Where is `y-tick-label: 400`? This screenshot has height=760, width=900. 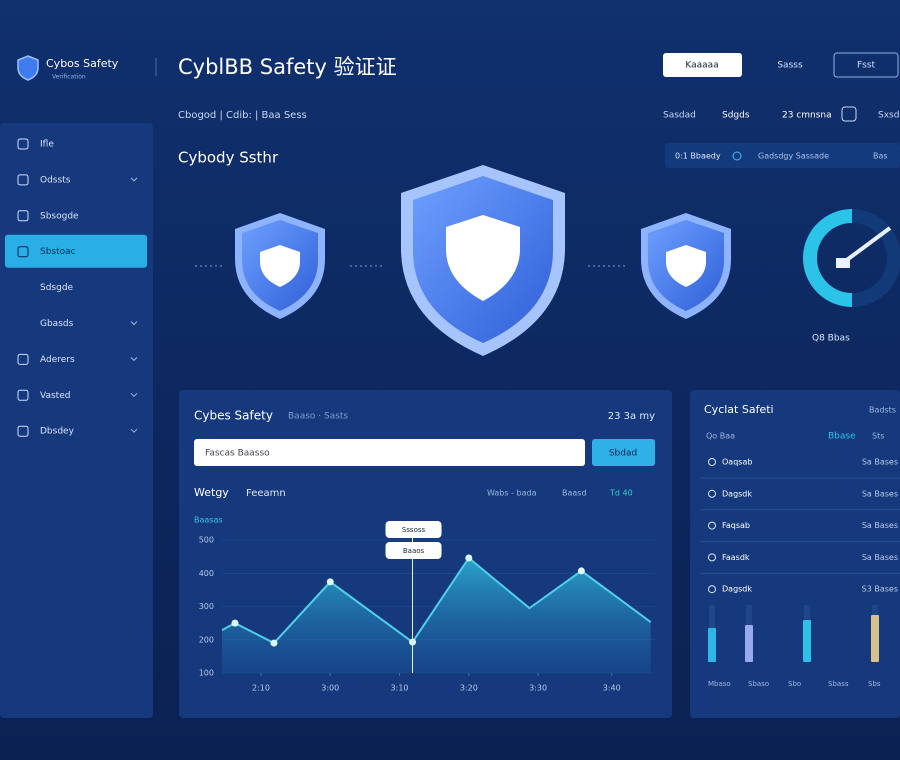
y-tick-label: 400 is located at coordinates (206, 573).